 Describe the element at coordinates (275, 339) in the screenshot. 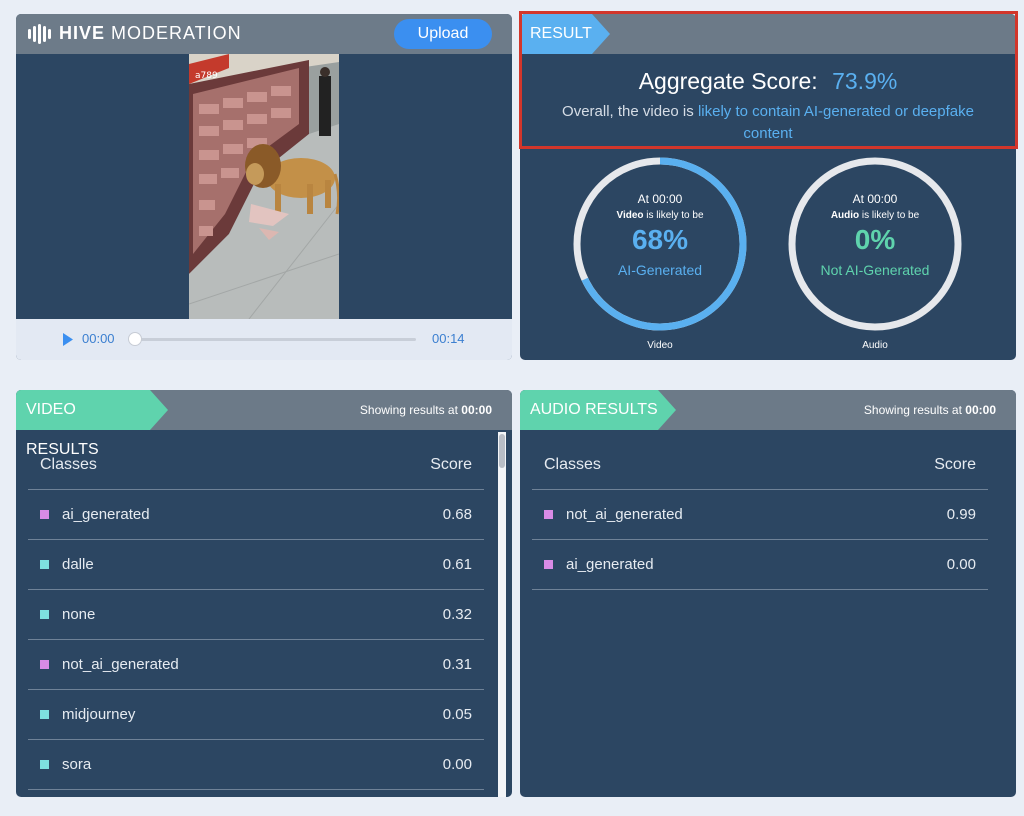

I see `seek-track` at that location.